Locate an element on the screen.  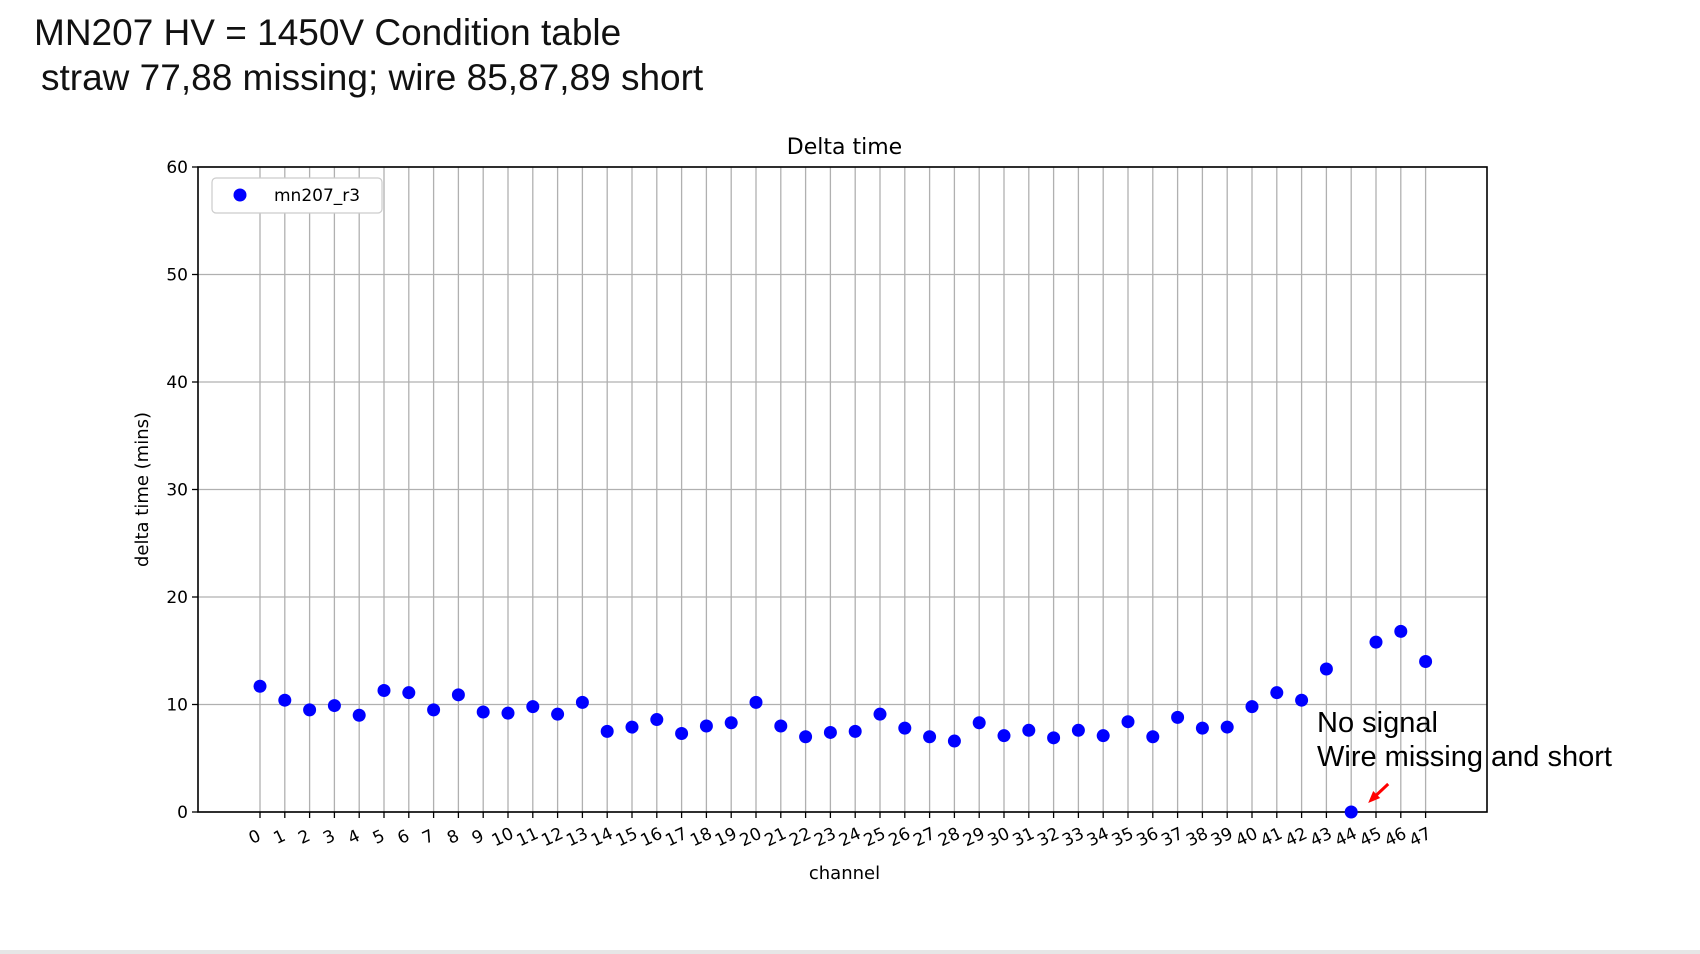
x-tick-label: 31 is located at coordinates (1024, 837).